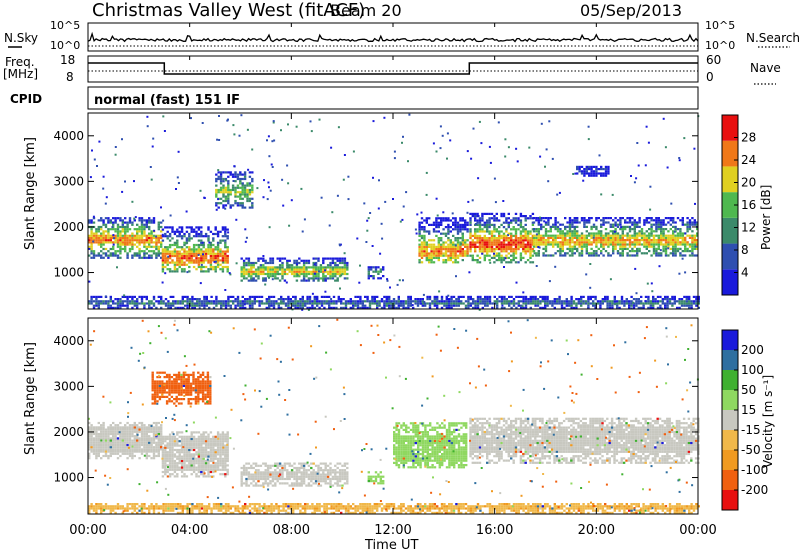 This screenshot has width=800, height=554. I want to click on frequency-trace, so click(393, 68).